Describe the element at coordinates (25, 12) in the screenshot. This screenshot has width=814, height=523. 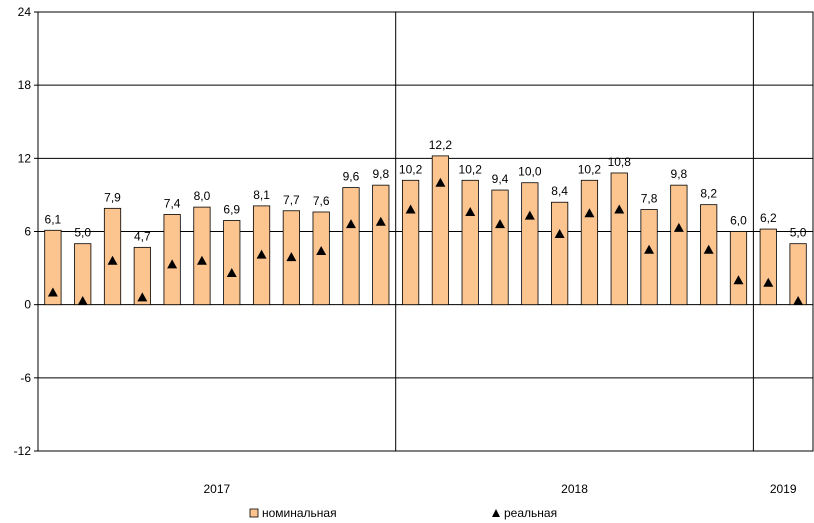
I see `y-tick-label: 24` at that location.